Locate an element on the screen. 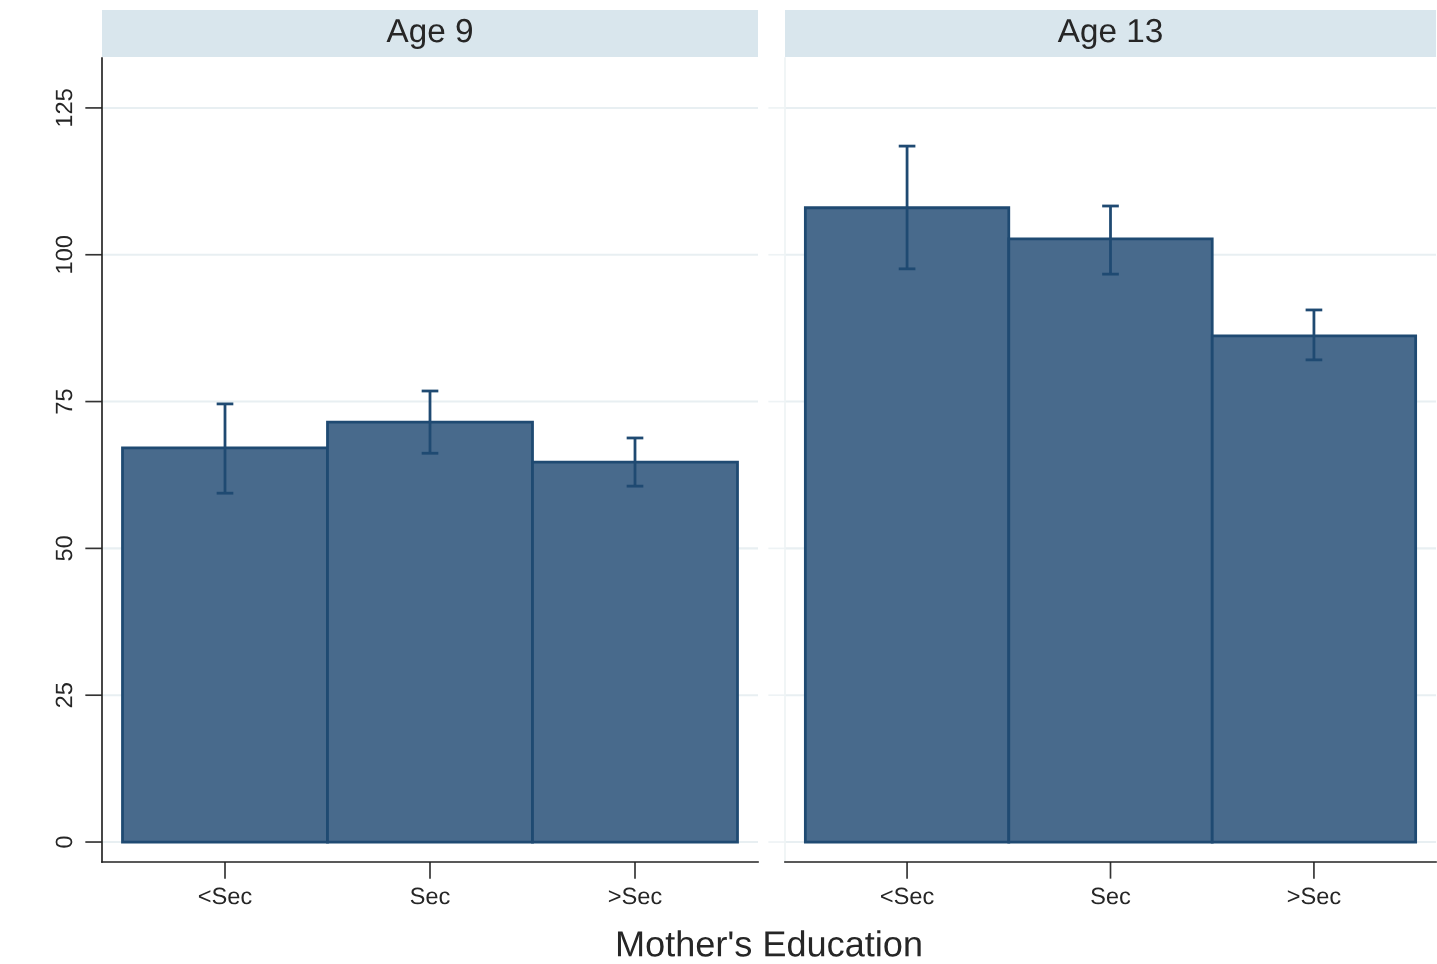  y-tick-label: 25 is located at coordinates (64, 695).